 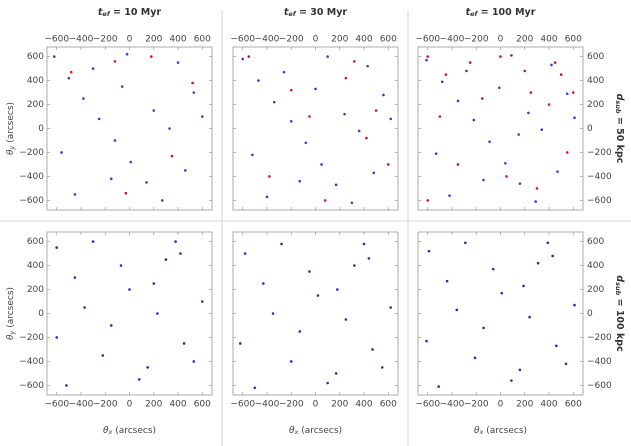 What do you see at coordinates (286, 12) in the screenshot?
I see `symbol: t` at bounding box center [286, 12].